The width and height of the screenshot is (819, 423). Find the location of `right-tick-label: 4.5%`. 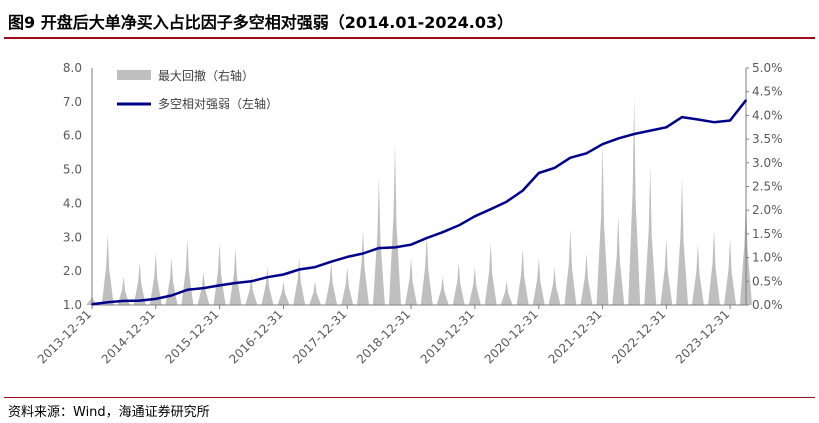

right-tick-label: 4.5% is located at coordinates (767, 92).